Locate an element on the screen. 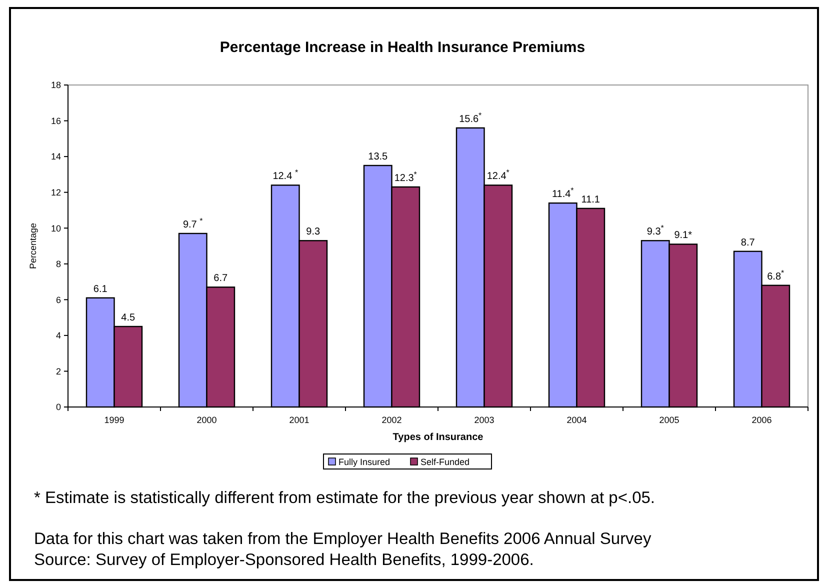  x-tick-label: 2002 is located at coordinates (392, 420).